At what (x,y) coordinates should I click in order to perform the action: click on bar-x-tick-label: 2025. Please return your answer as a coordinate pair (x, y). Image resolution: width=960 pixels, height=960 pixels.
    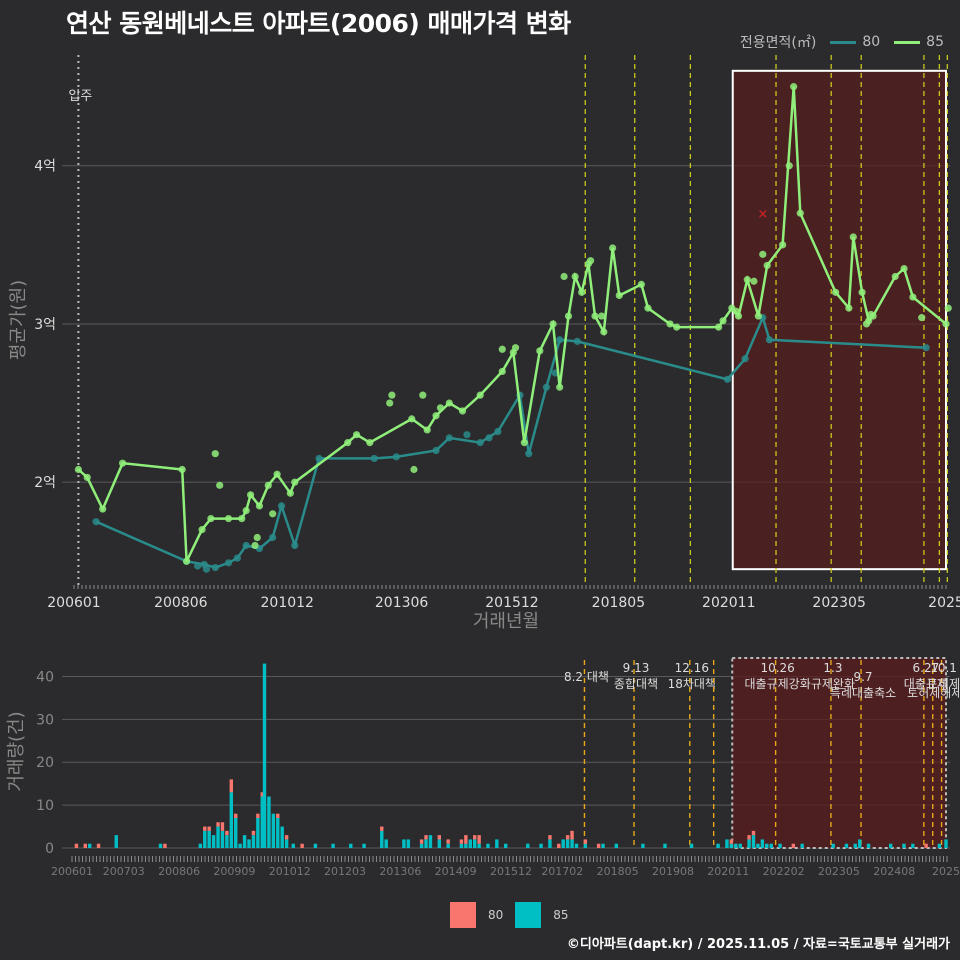
    Looking at the image, I should click on (946, 871).